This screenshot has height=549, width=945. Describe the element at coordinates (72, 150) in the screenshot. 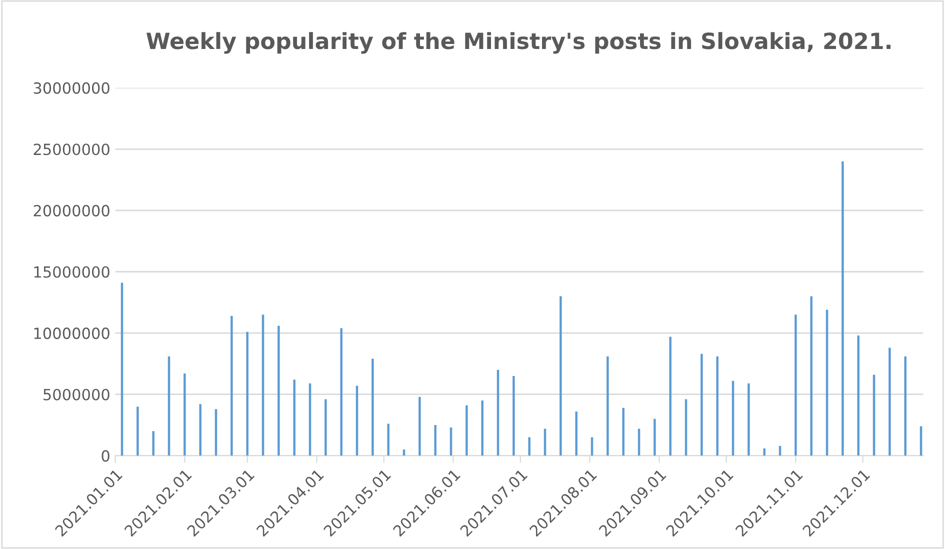

I see `y-tick-label: 25000000` at that location.